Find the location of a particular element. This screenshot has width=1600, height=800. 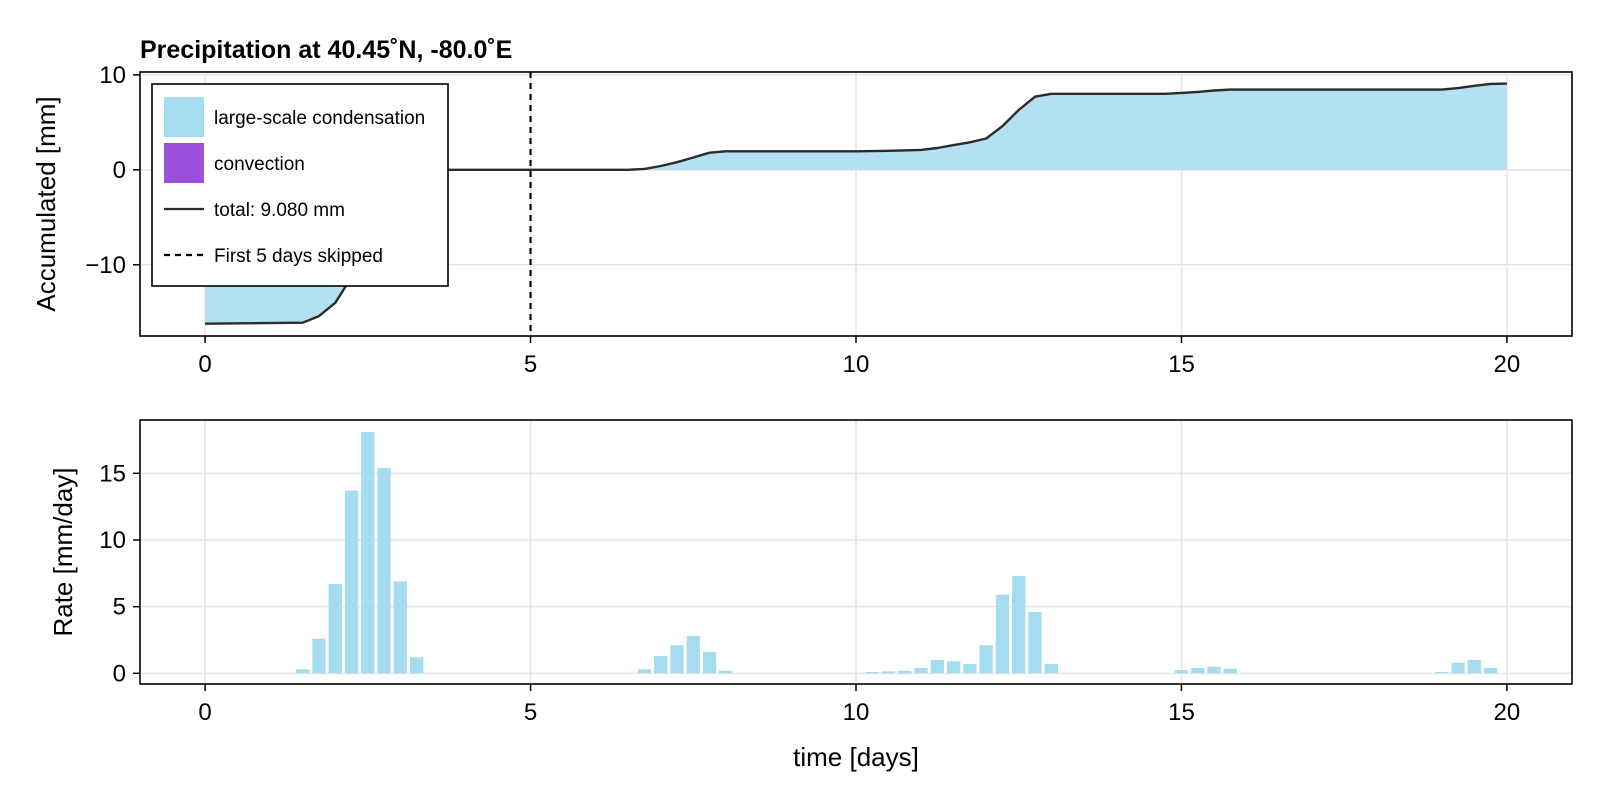

accumulated-xtick-label: 0 is located at coordinates (204, 364).